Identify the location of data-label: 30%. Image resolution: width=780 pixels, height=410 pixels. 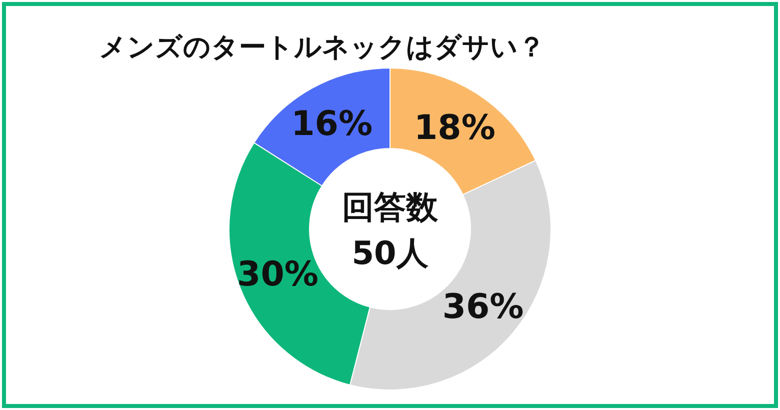
(277, 274).